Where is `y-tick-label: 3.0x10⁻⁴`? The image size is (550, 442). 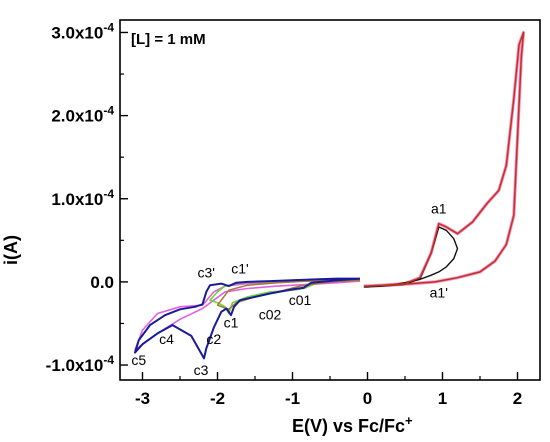
y-tick-label: 3.0x10⁻⁴ is located at coordinates (82, 31).